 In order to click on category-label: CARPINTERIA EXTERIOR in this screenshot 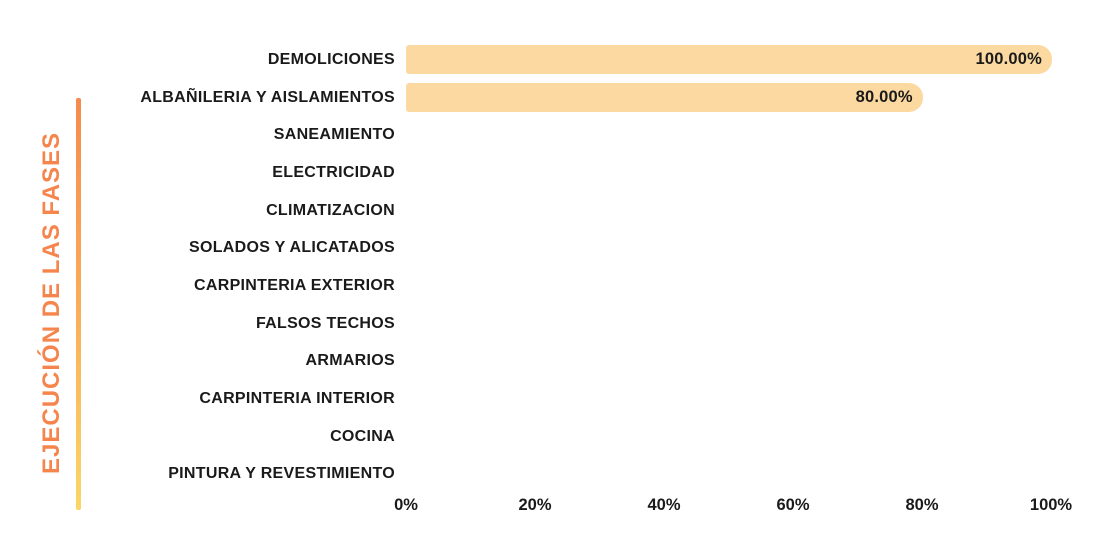, I will do `click(294, 285)`.